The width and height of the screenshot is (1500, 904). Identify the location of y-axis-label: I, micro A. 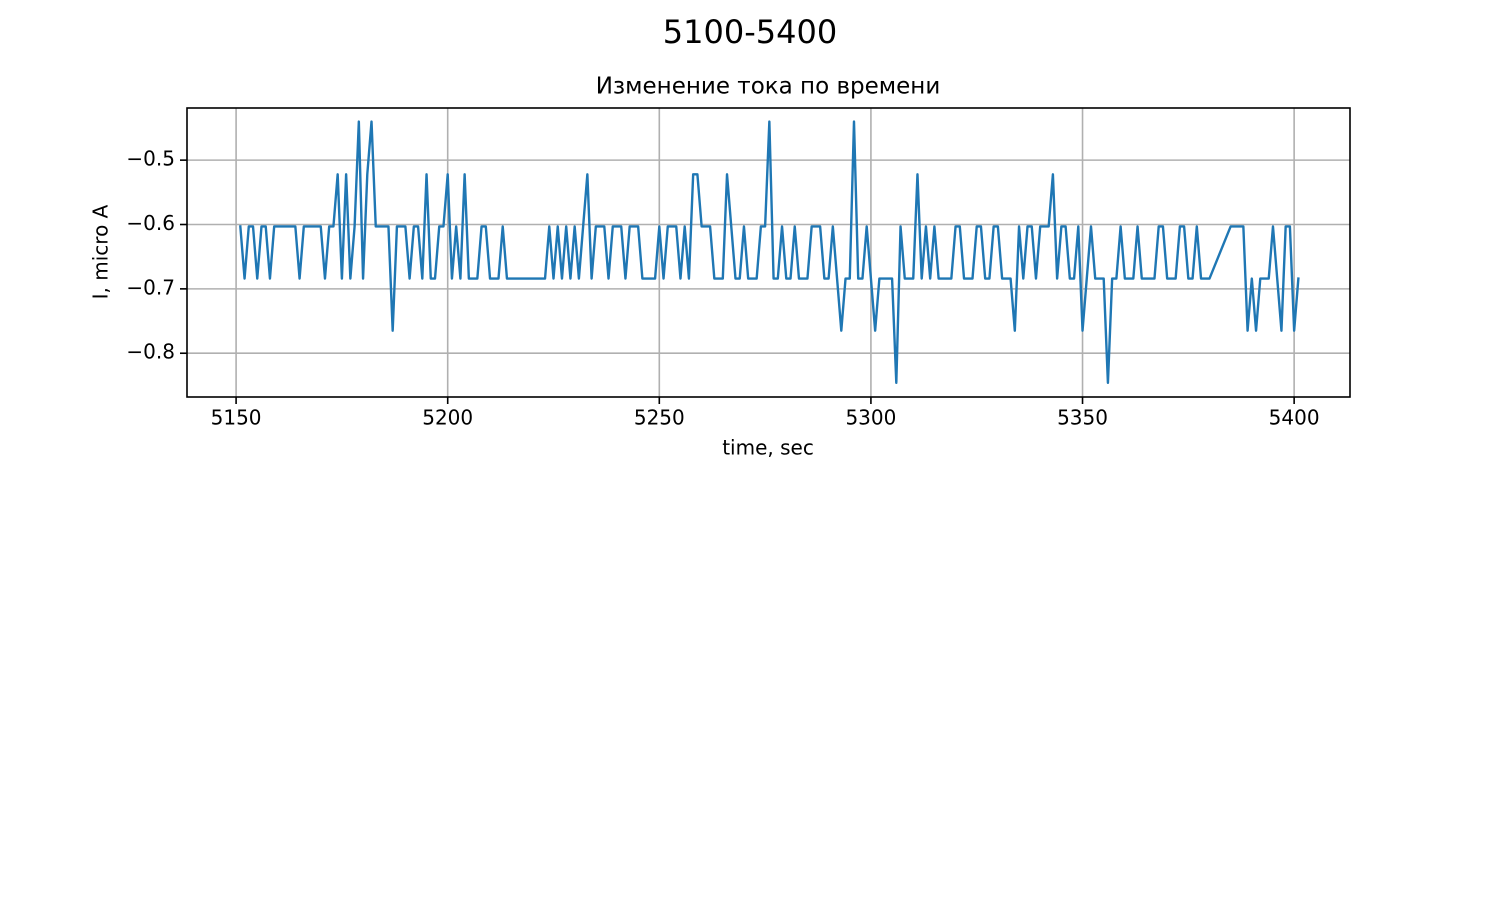
(101, 251).